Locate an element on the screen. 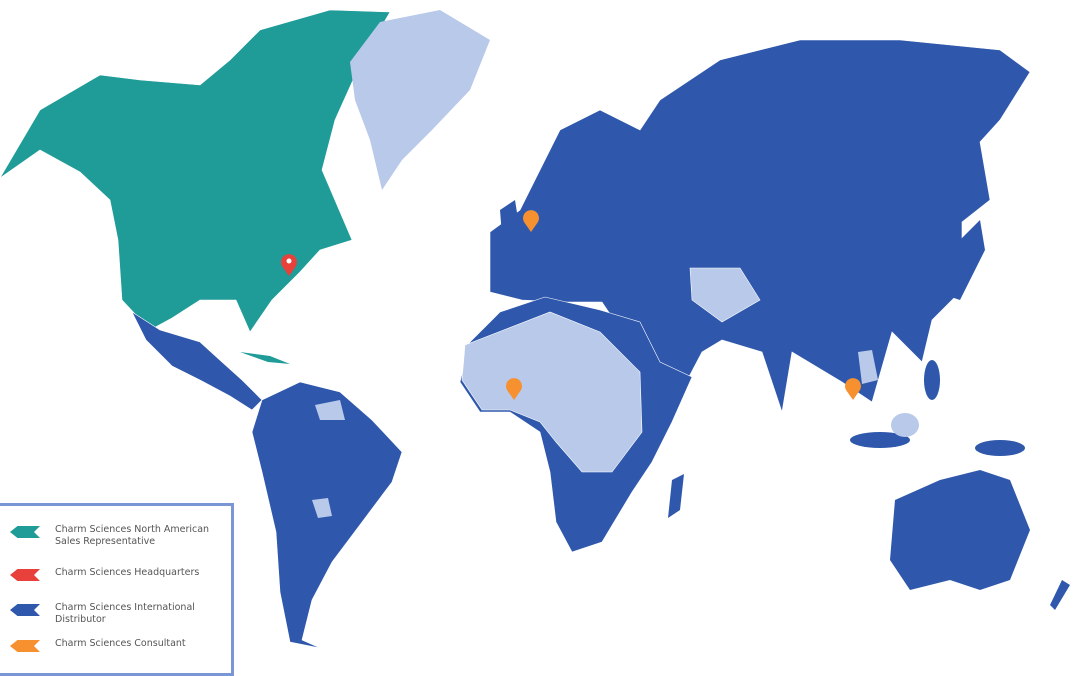 The image size is (1080, 676). region-japan is located at coordinates (966, 260).